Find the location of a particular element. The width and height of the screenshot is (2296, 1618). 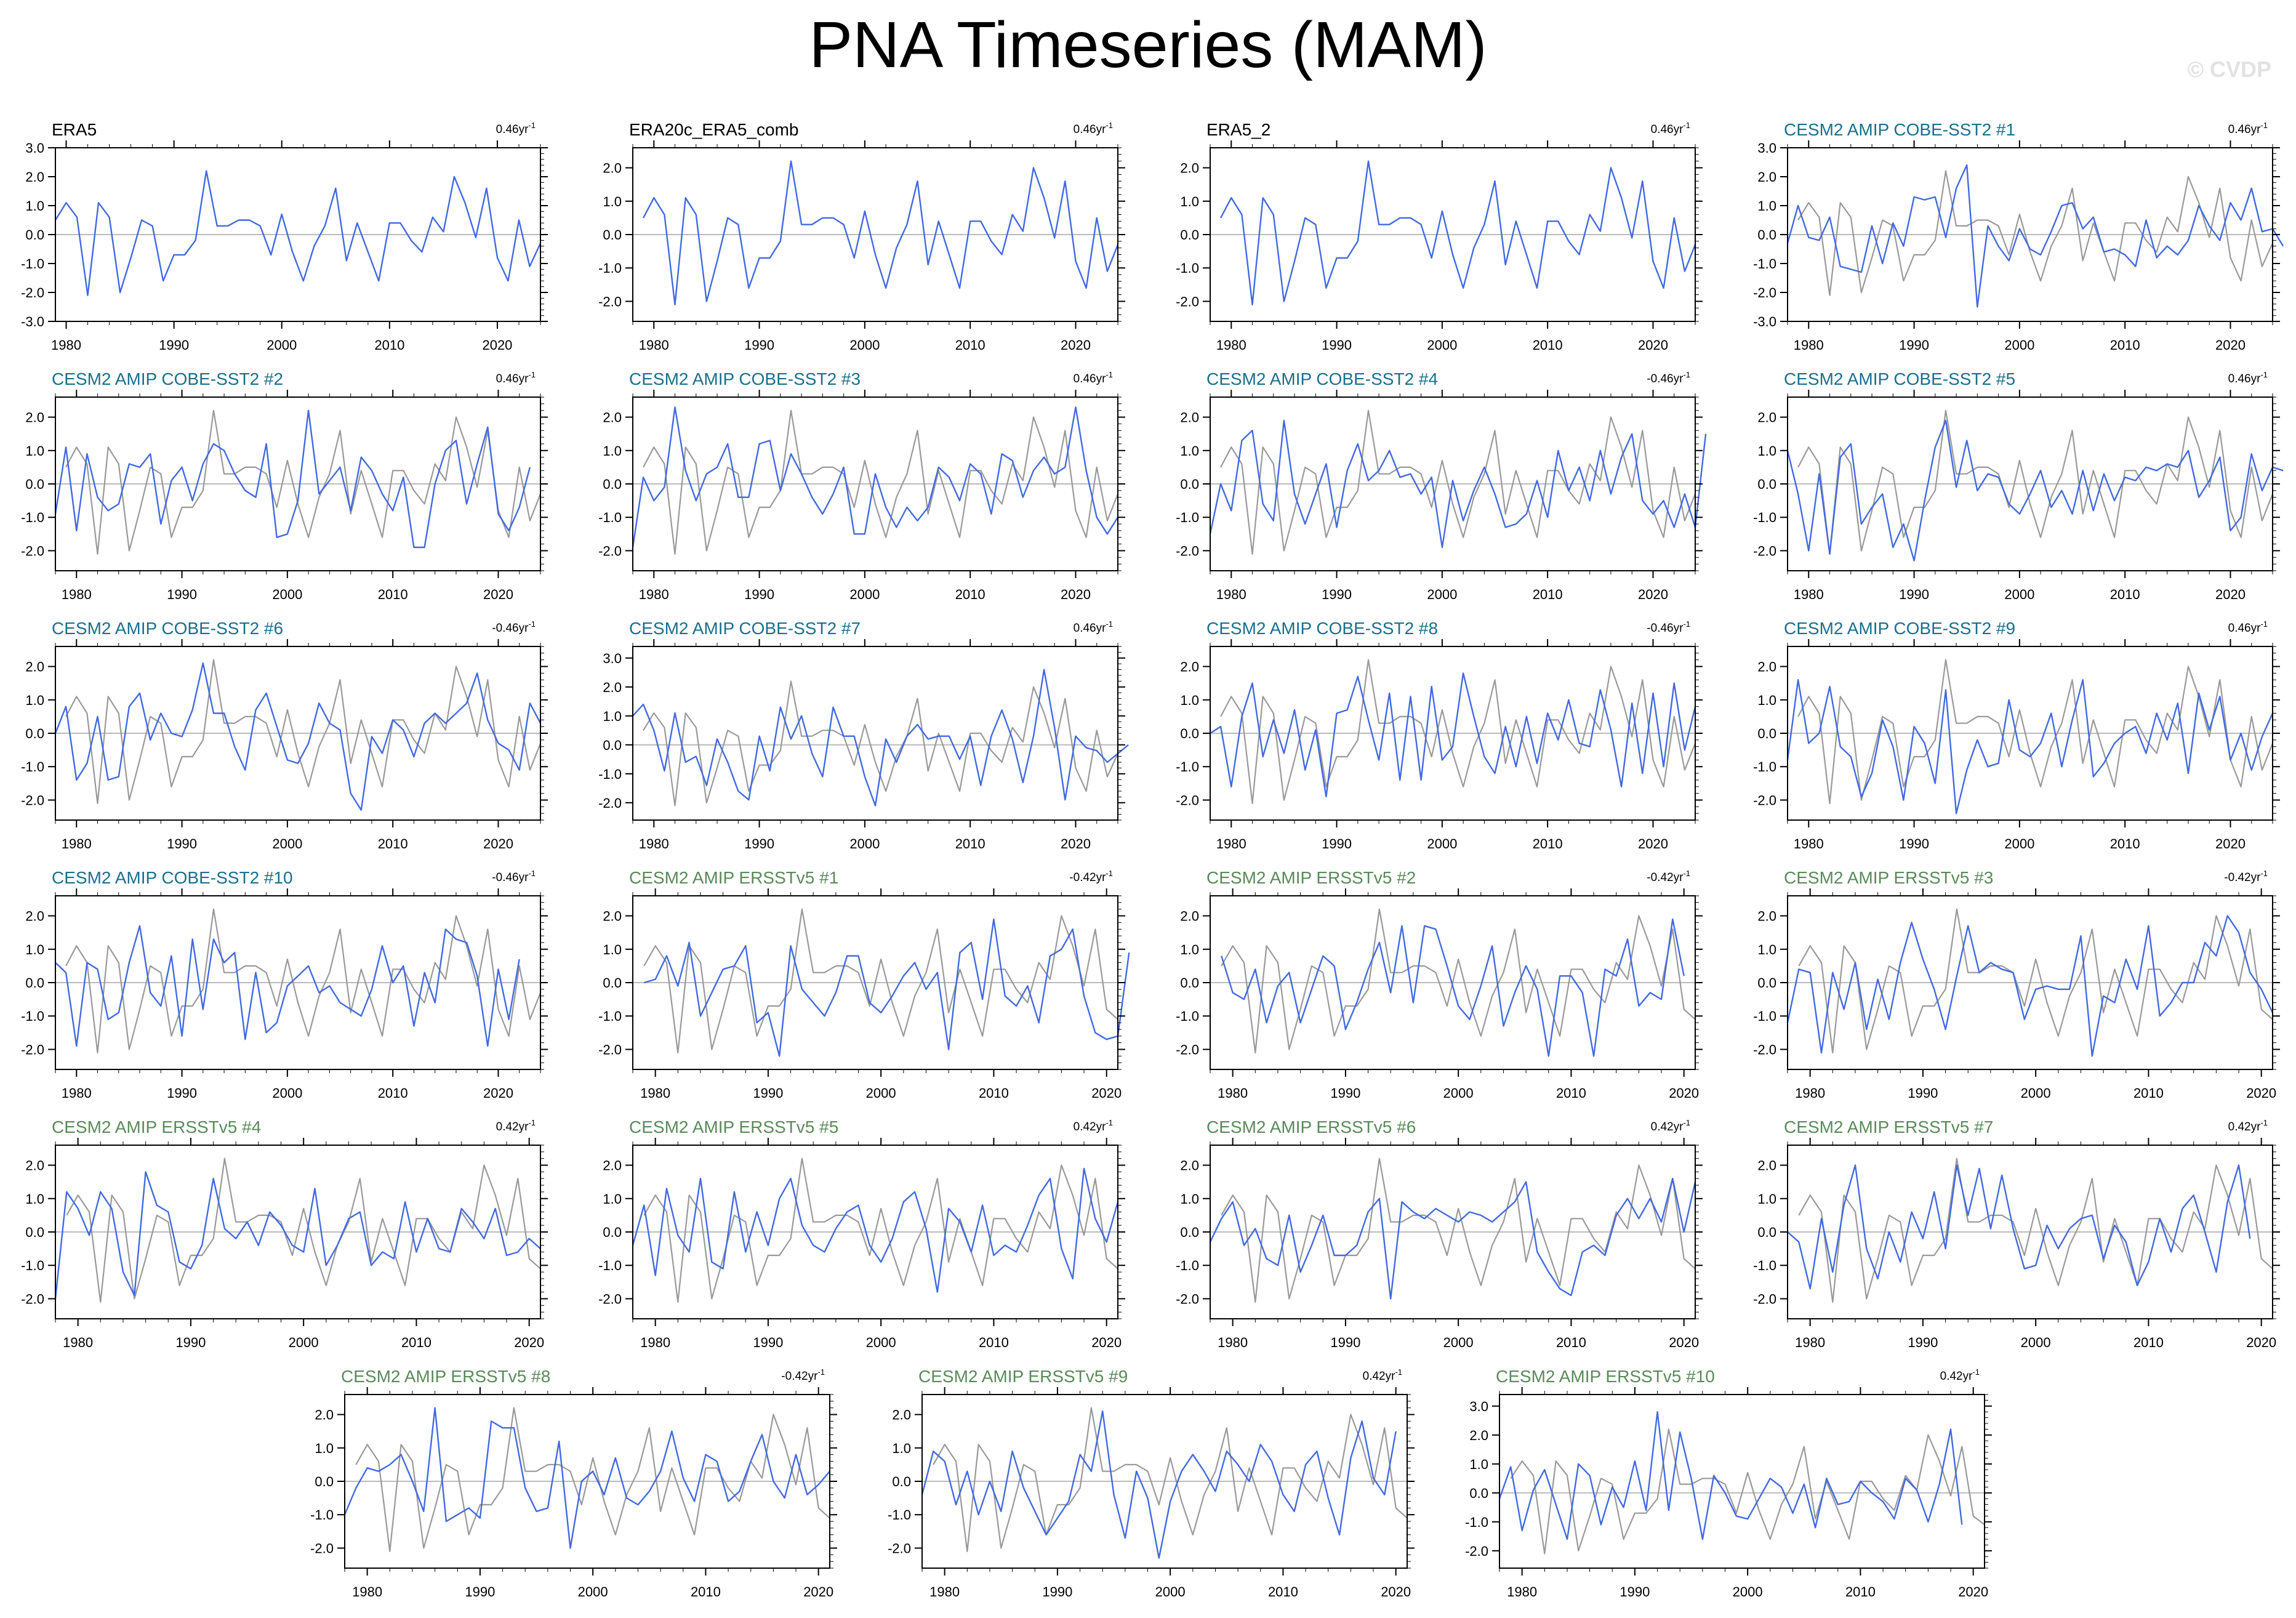

y-tick-label: 3.0 is located at coordinates (1478, 1406).